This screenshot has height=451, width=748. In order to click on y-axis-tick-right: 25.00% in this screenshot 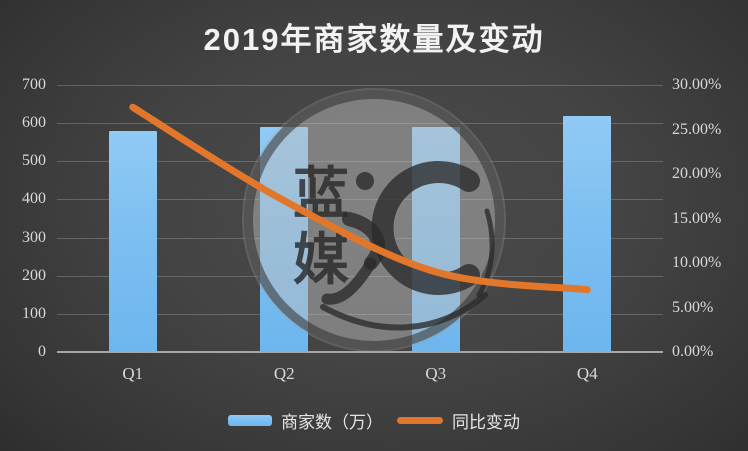, I will do `click(697, 129)`.